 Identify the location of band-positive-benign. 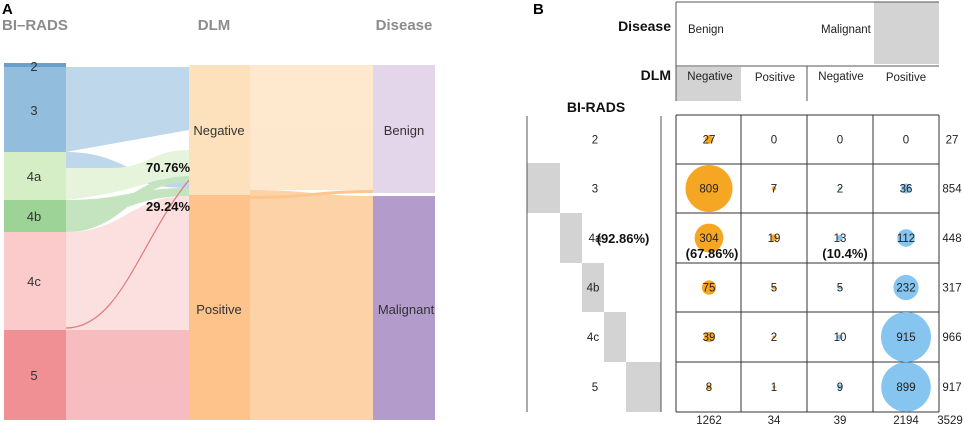
(311, 194).